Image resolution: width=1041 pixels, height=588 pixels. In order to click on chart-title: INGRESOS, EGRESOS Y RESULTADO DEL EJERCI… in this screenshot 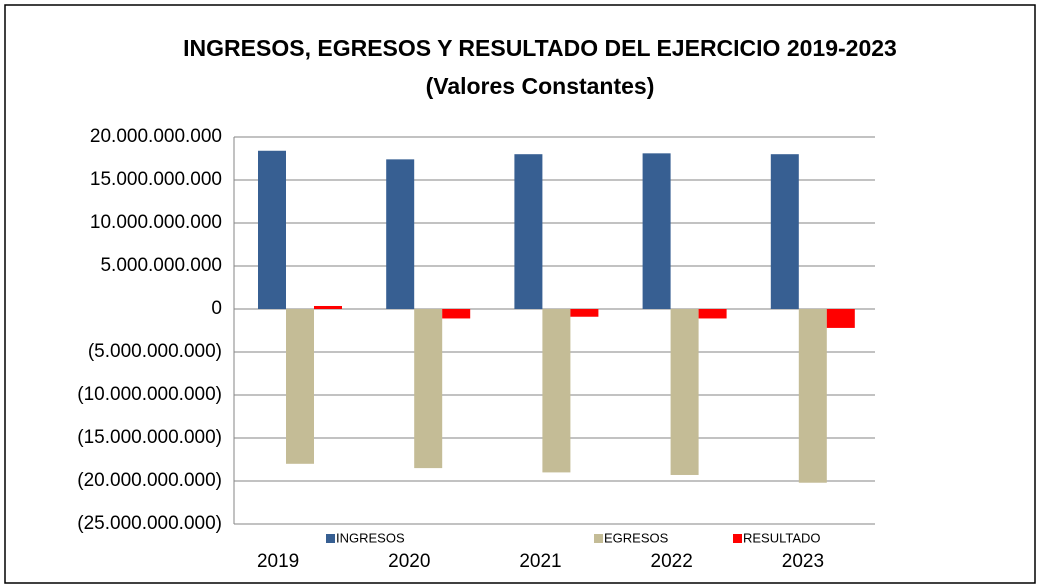, I will do `click(540, 48)`.